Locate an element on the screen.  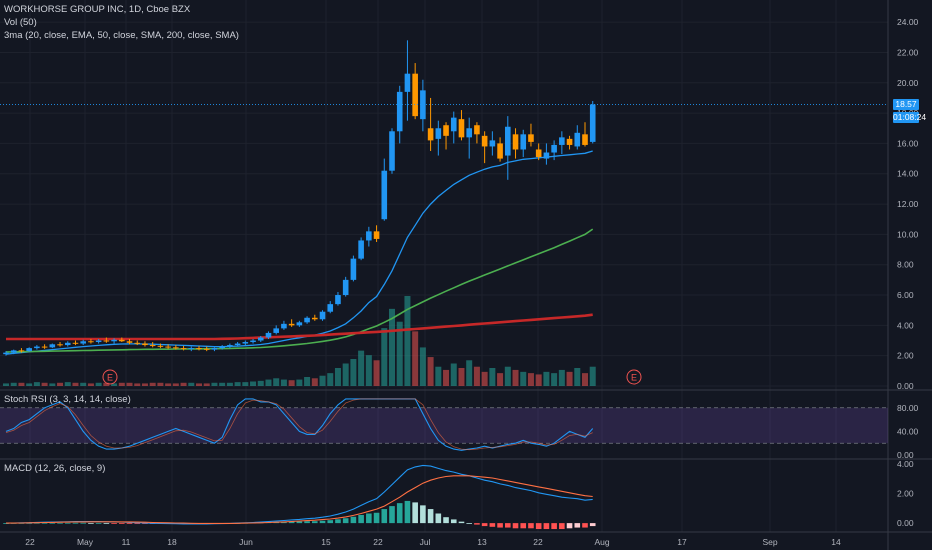
countdown-tag: 01:08:24 is located at coordinates (910, 117).